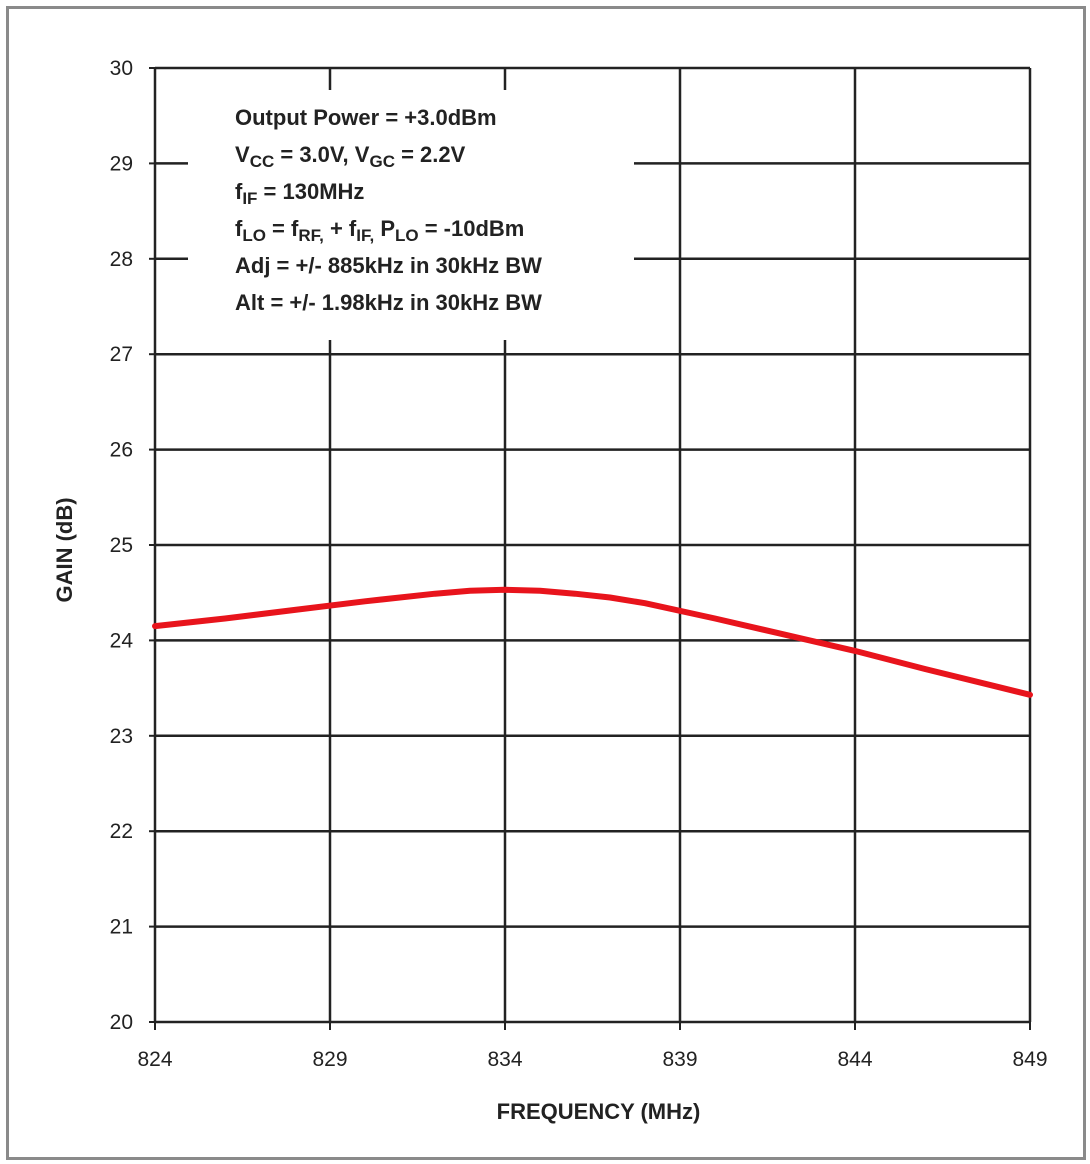  Describe the element at coordinates (379, 230) in the screenshot. I see `annotation-line-4: fLO = fRF, + fIF, PLO = -10dBm` at that location.